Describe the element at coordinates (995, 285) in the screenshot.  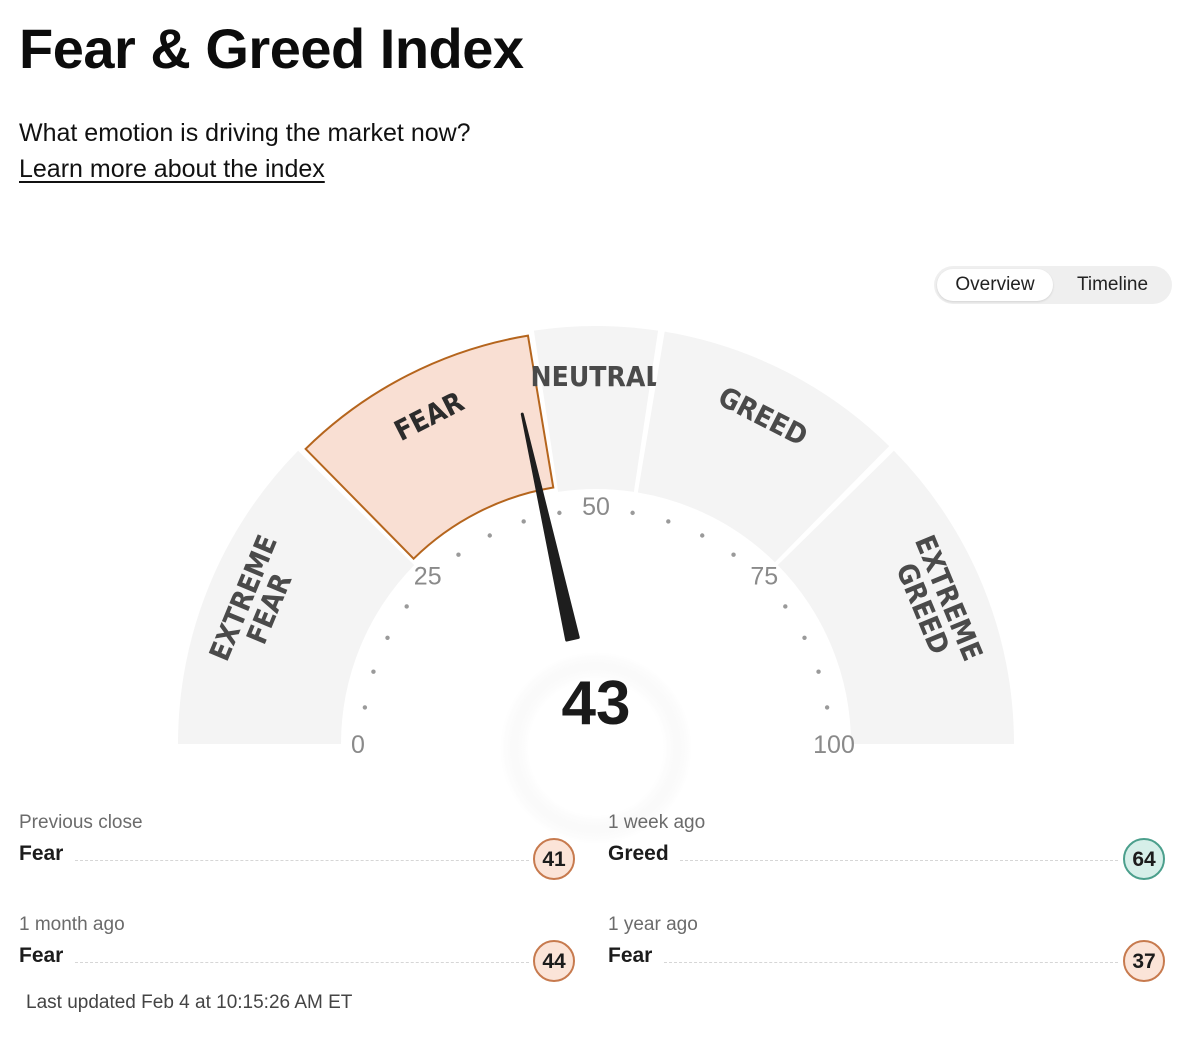
I see `overview-tab: Overview` at that location.